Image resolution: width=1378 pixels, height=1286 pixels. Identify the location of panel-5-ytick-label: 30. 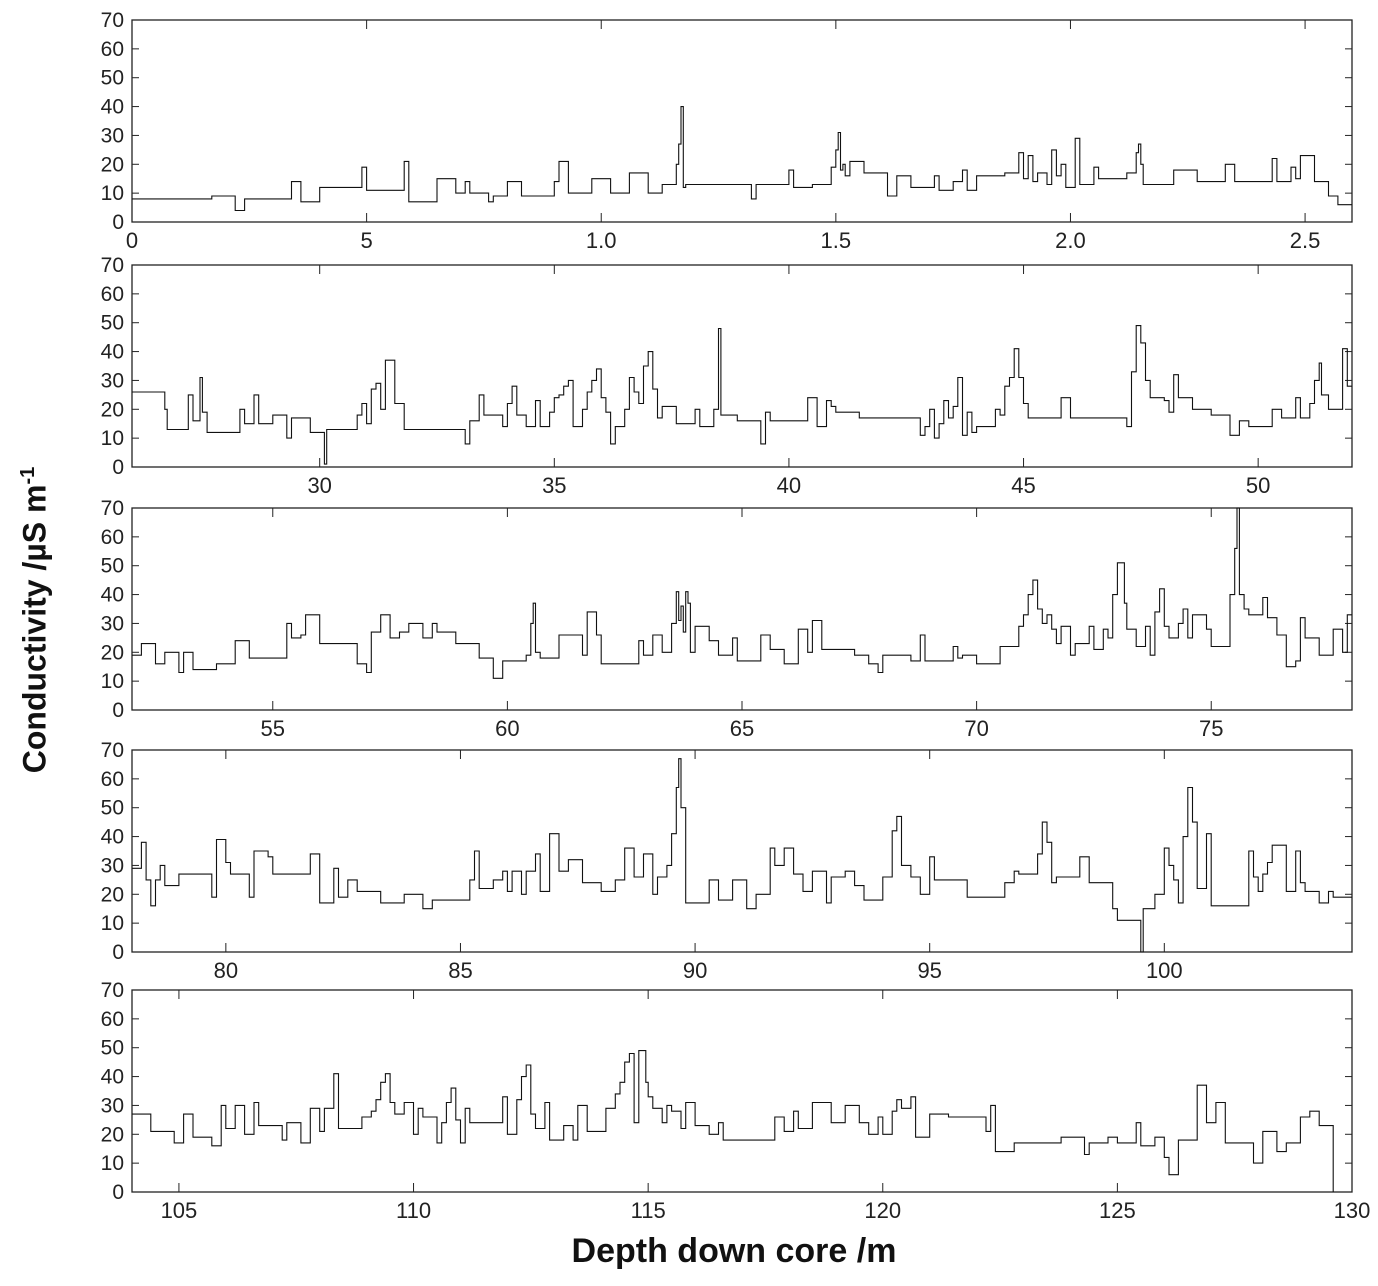
(112, 1105).